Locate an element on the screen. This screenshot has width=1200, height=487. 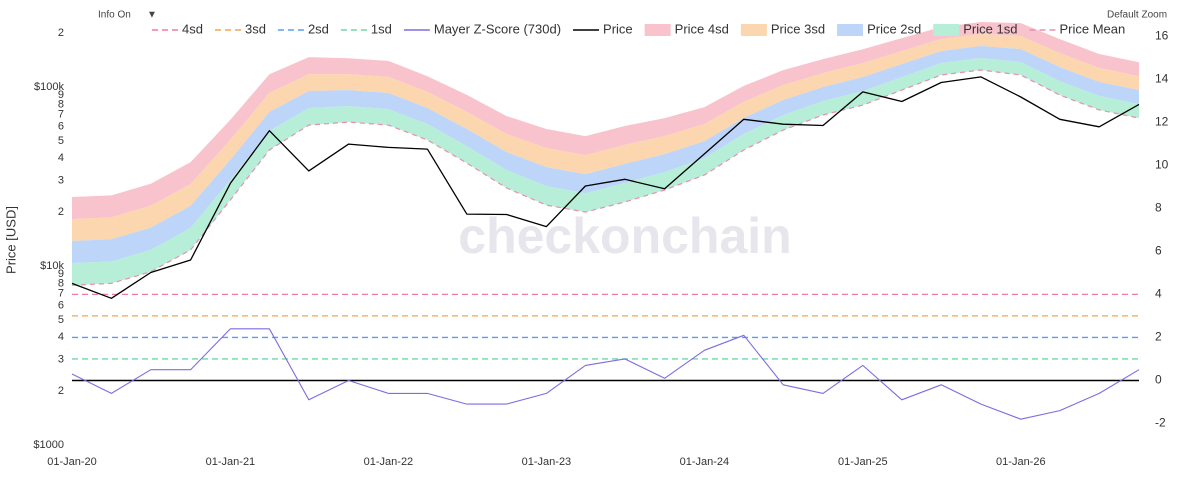
x-tick-label: 01-Jan-23 is located at coordinates (547, 462).